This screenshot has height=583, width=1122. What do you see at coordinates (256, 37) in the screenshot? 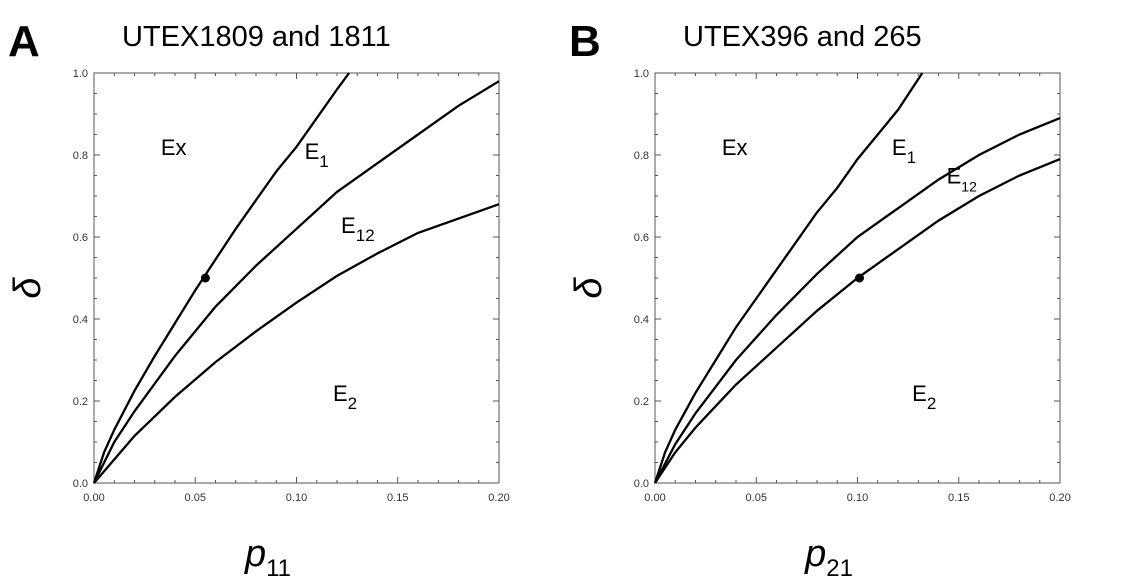
I see `chart-title: UTEX1809 and 1811` at bounding box center [256, 37].